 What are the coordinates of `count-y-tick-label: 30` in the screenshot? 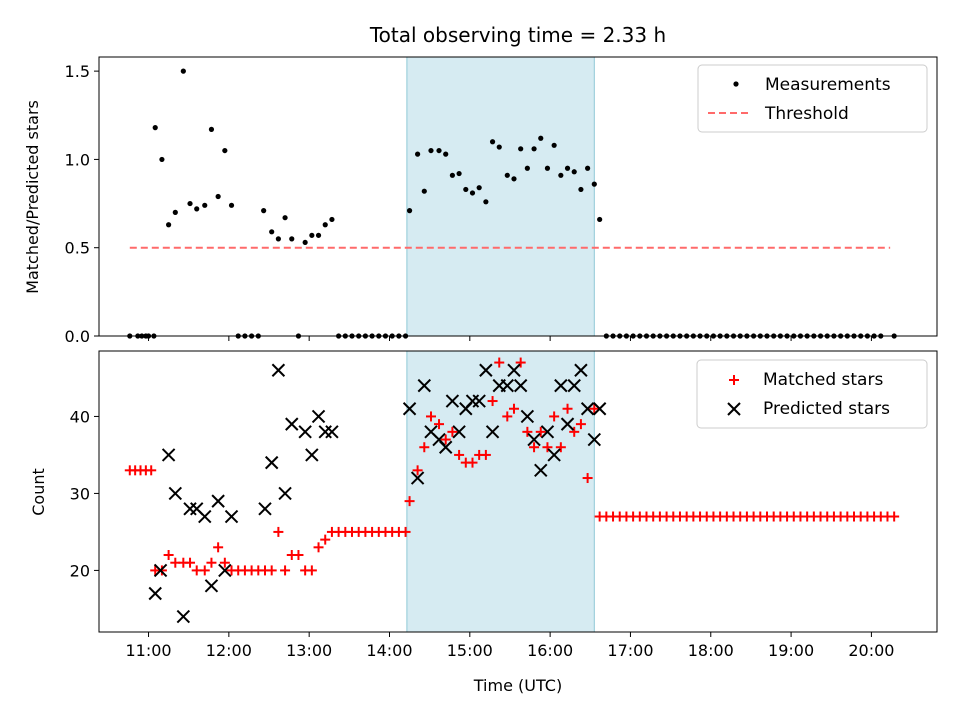 It's located at (80, 493).